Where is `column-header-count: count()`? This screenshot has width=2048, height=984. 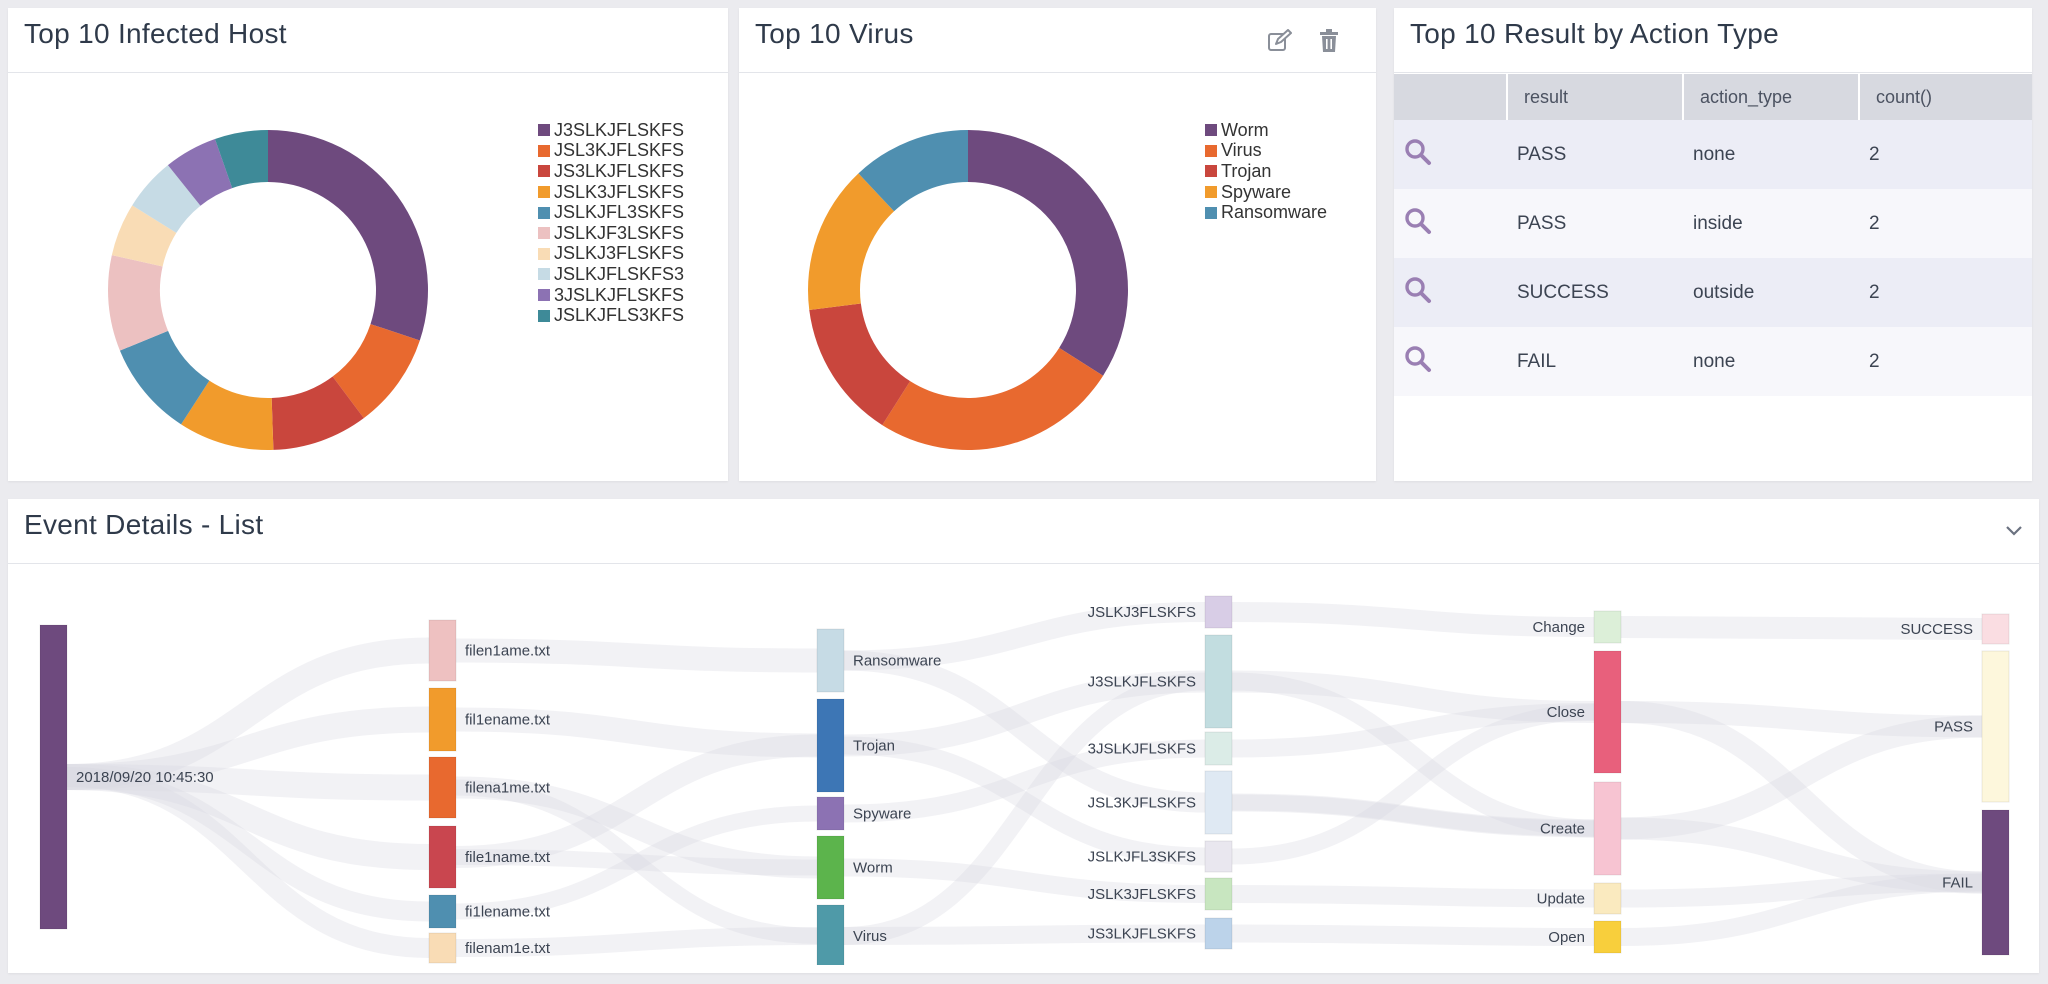
column-header-count: count() is located at coordinates (1945, 97).